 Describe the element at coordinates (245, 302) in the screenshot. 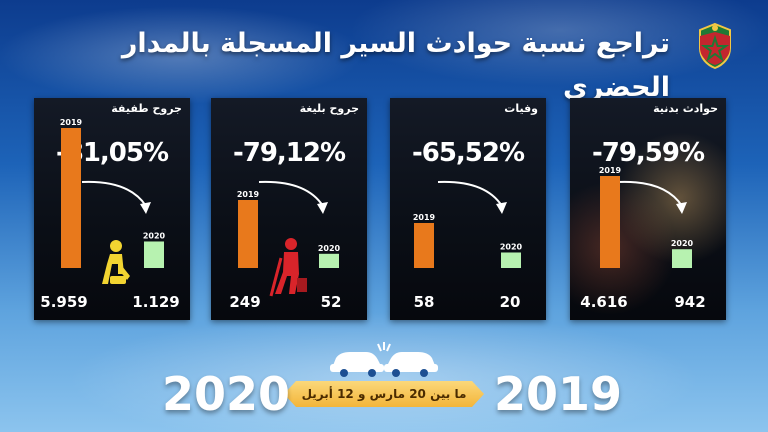

I see `value-label-2019: 249` at that location.